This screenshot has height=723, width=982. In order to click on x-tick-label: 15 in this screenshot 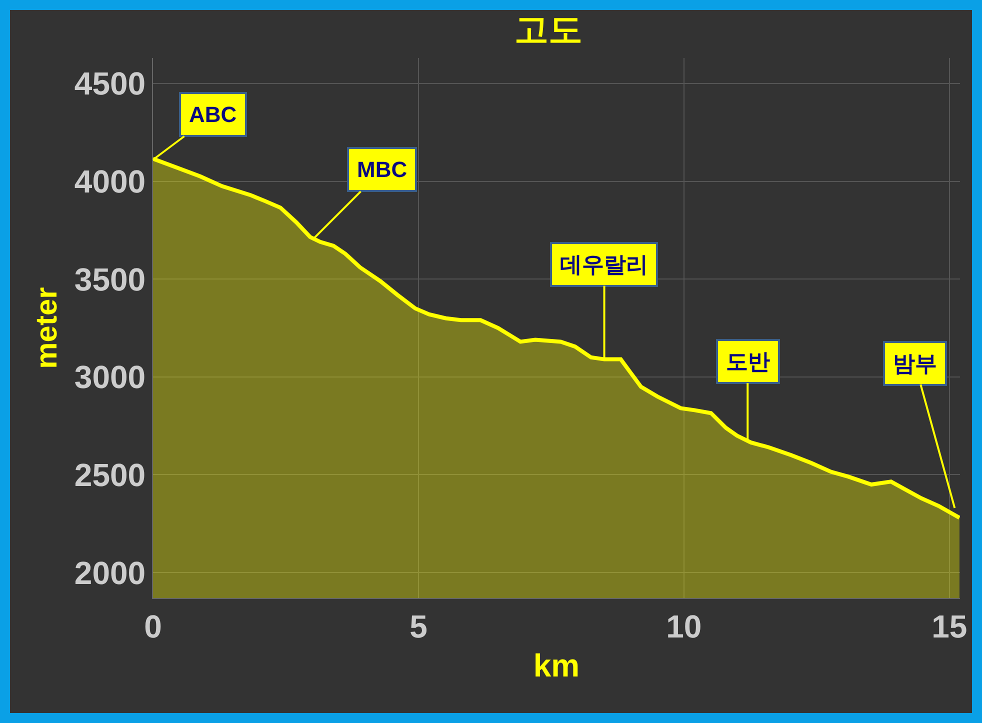, I will do `click(950, 626)`.